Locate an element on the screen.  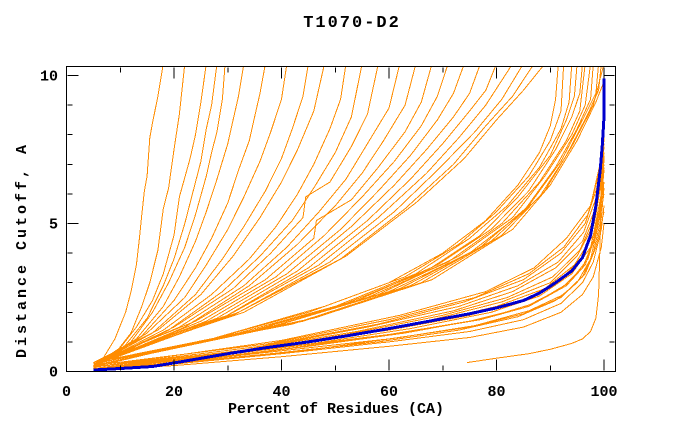
x-tick-label: 80 is located at coordinates (496, 392).